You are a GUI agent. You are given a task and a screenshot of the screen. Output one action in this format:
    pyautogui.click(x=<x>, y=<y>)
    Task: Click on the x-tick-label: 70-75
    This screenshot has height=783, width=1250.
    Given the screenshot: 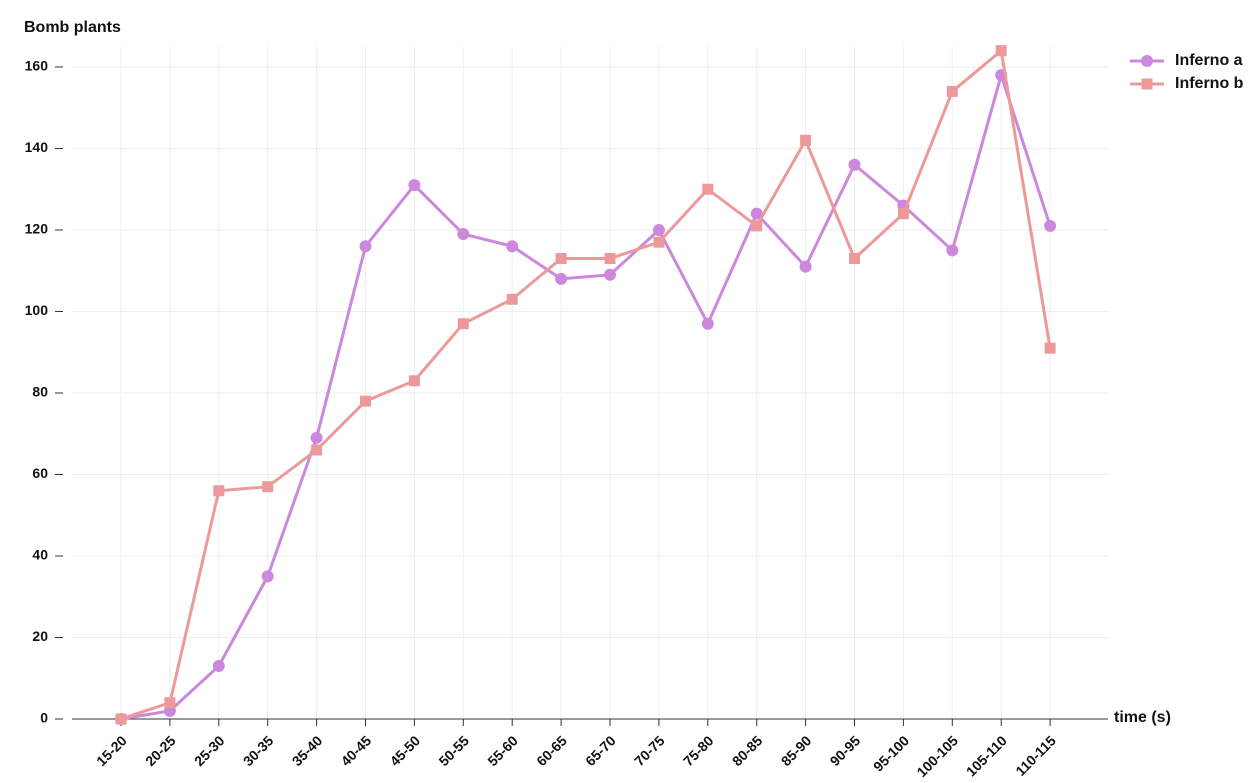 What is the action you would take?
    pyautogui.click(x=649, y=750)
    